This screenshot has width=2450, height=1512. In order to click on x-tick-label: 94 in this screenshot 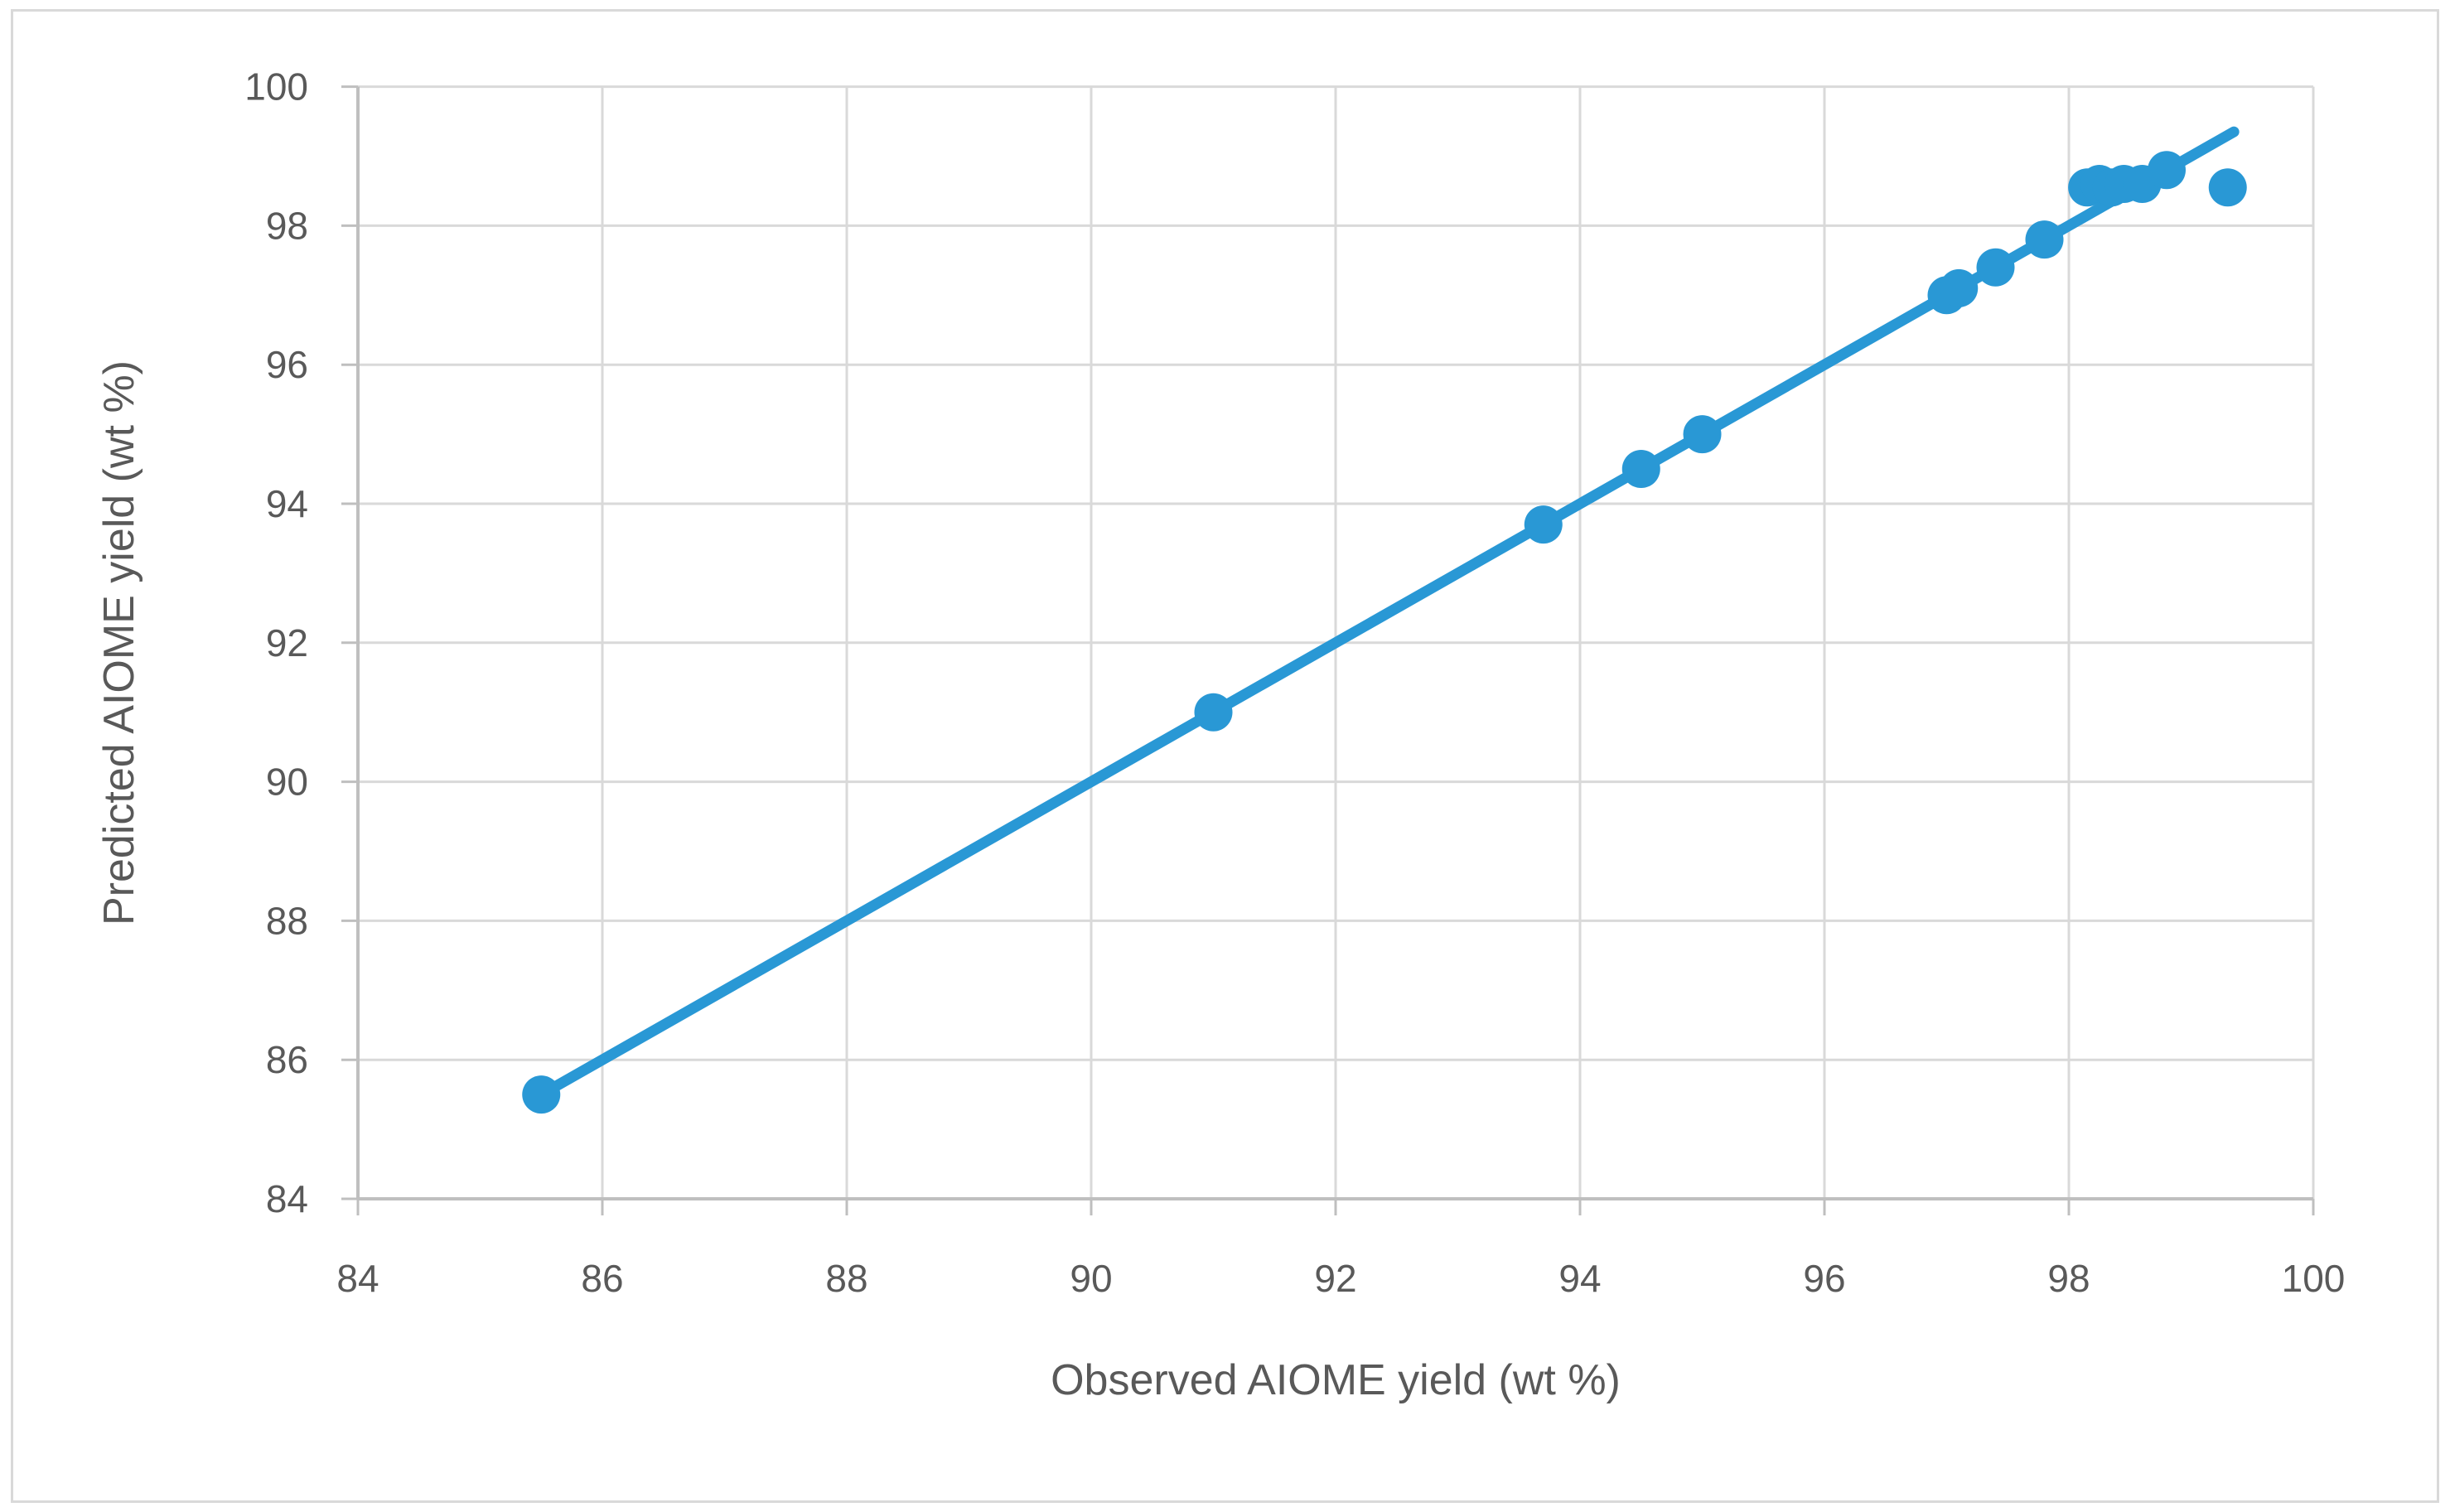, I will do `click(1579, 1278)`.